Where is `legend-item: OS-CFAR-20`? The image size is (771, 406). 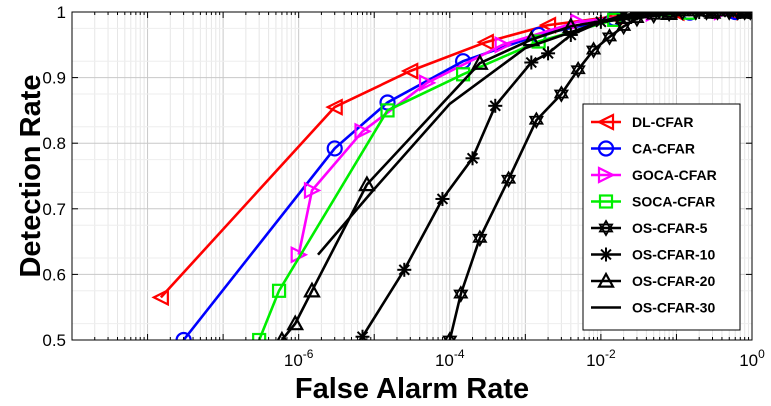
legend-item: OS-CFAR-20 is located at coordinates (653, 280).